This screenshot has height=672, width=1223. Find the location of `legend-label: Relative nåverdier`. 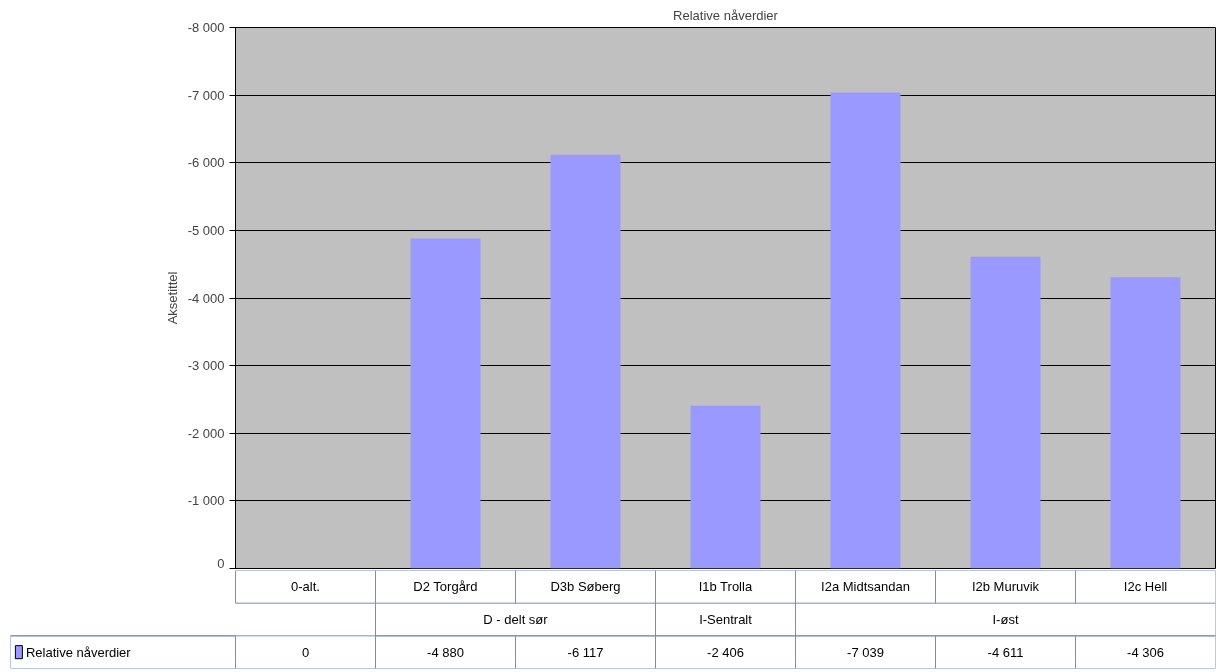

legend-label: Relative nåverdier is located at coordinates (78, 652).